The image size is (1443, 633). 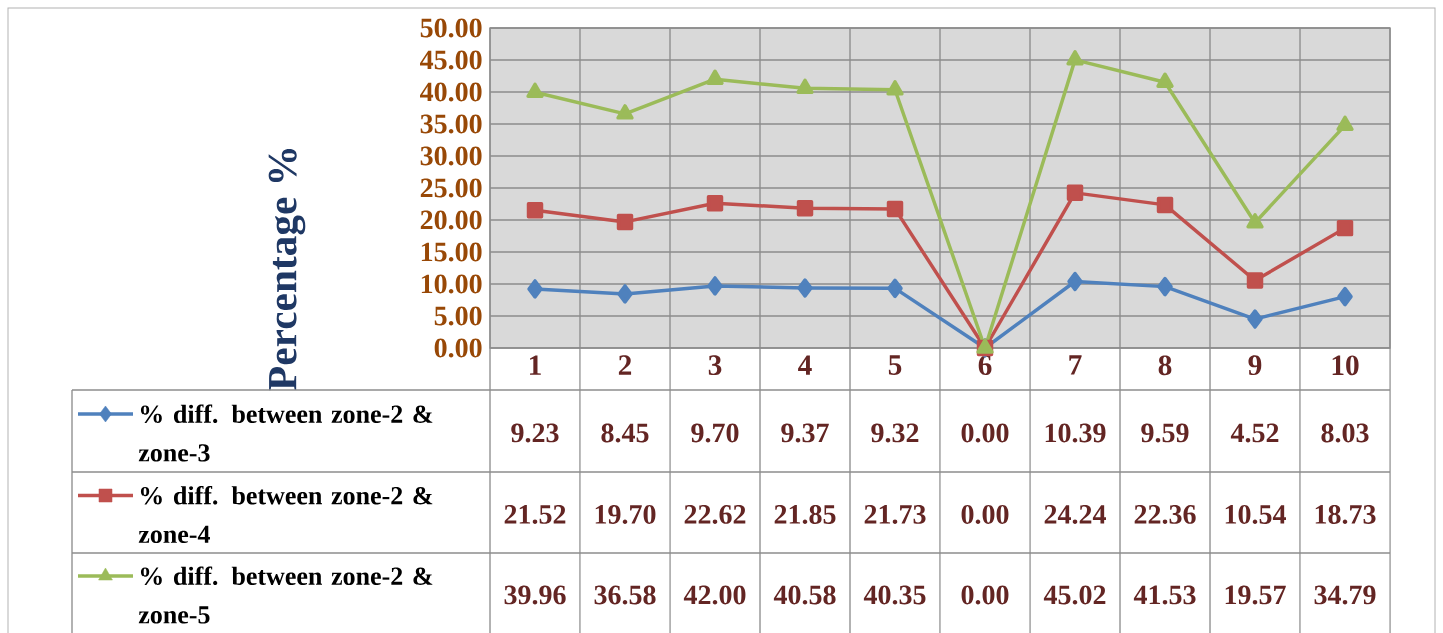 I want to click on data-label: 8.03, so click(x=1345, y=433).